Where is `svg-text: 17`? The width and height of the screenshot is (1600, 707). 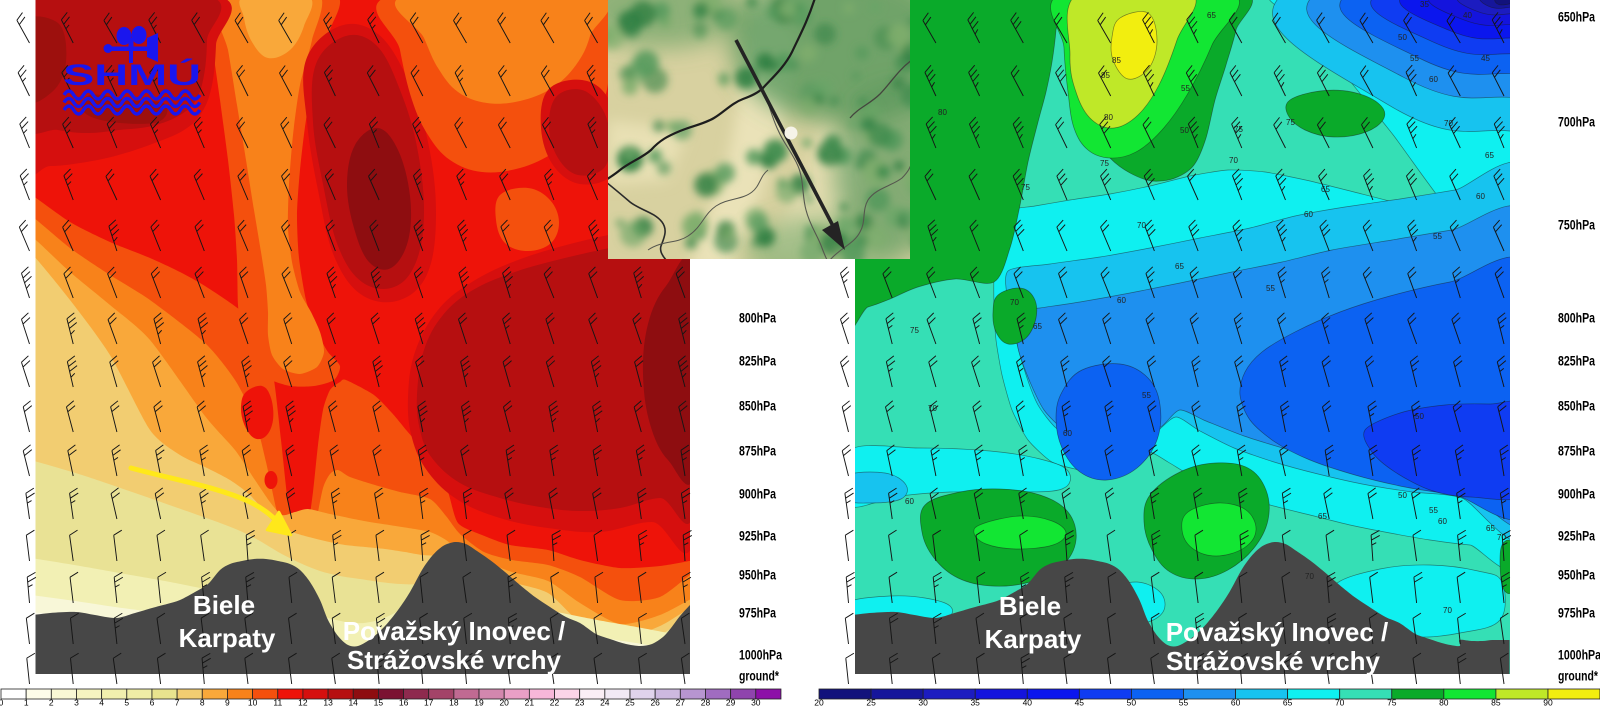
svg-text: 17 is located at coordinates (429, 702).